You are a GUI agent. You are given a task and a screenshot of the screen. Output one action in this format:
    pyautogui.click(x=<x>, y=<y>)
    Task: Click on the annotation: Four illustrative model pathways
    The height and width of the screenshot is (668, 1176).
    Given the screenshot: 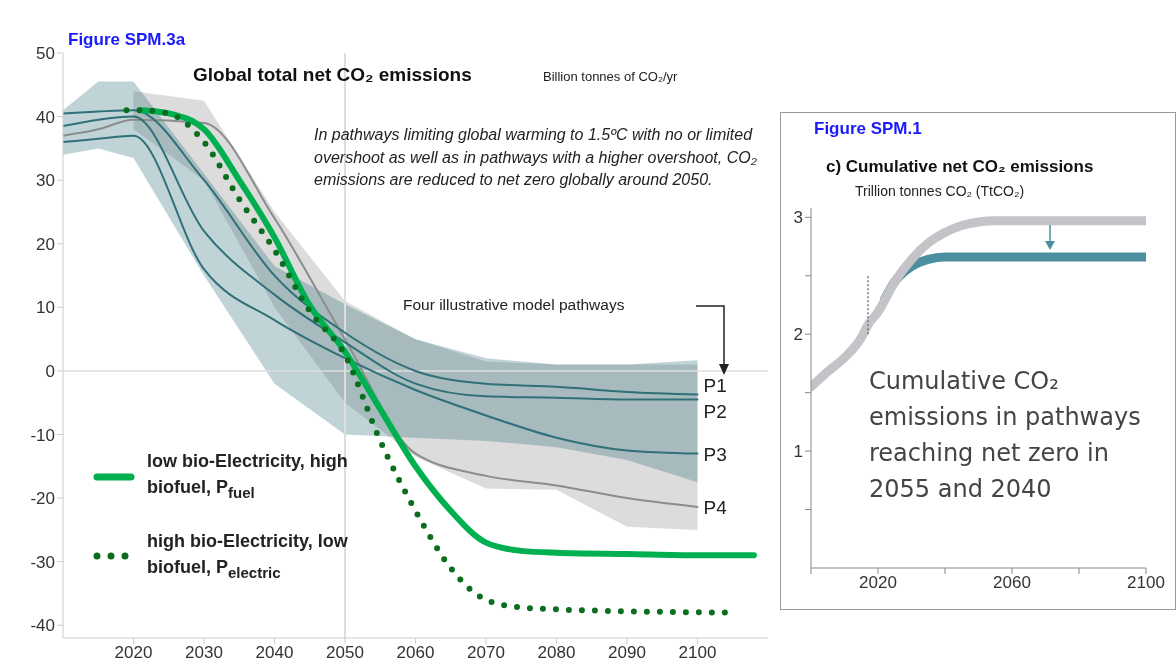 What is the action you would take?
    pyautogui.click(x=514, y=305)
    